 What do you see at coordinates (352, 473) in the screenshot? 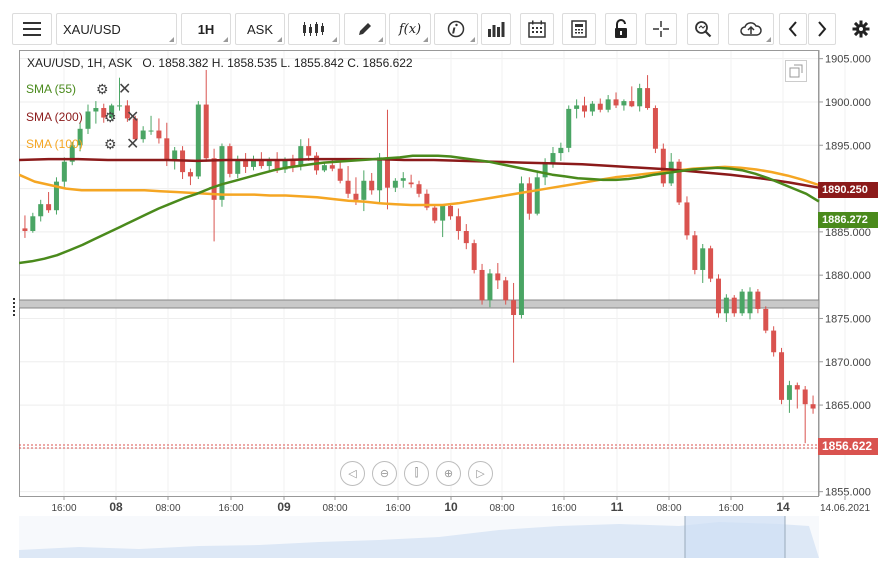
I see `pan-left-button: ◁` at bounding box center [352, 473].